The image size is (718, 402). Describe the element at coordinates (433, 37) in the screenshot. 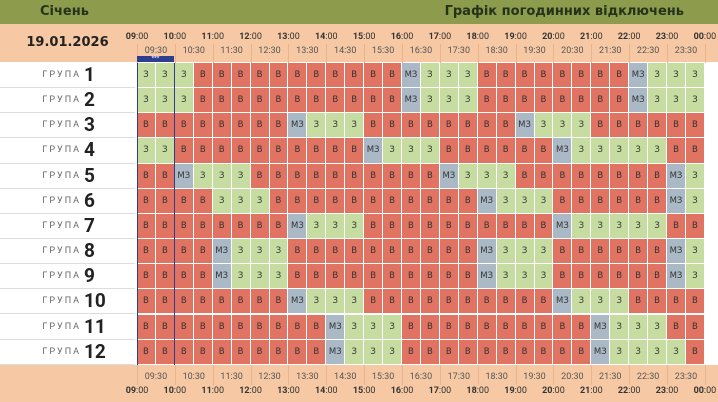

I see `hour: 17` at that location.